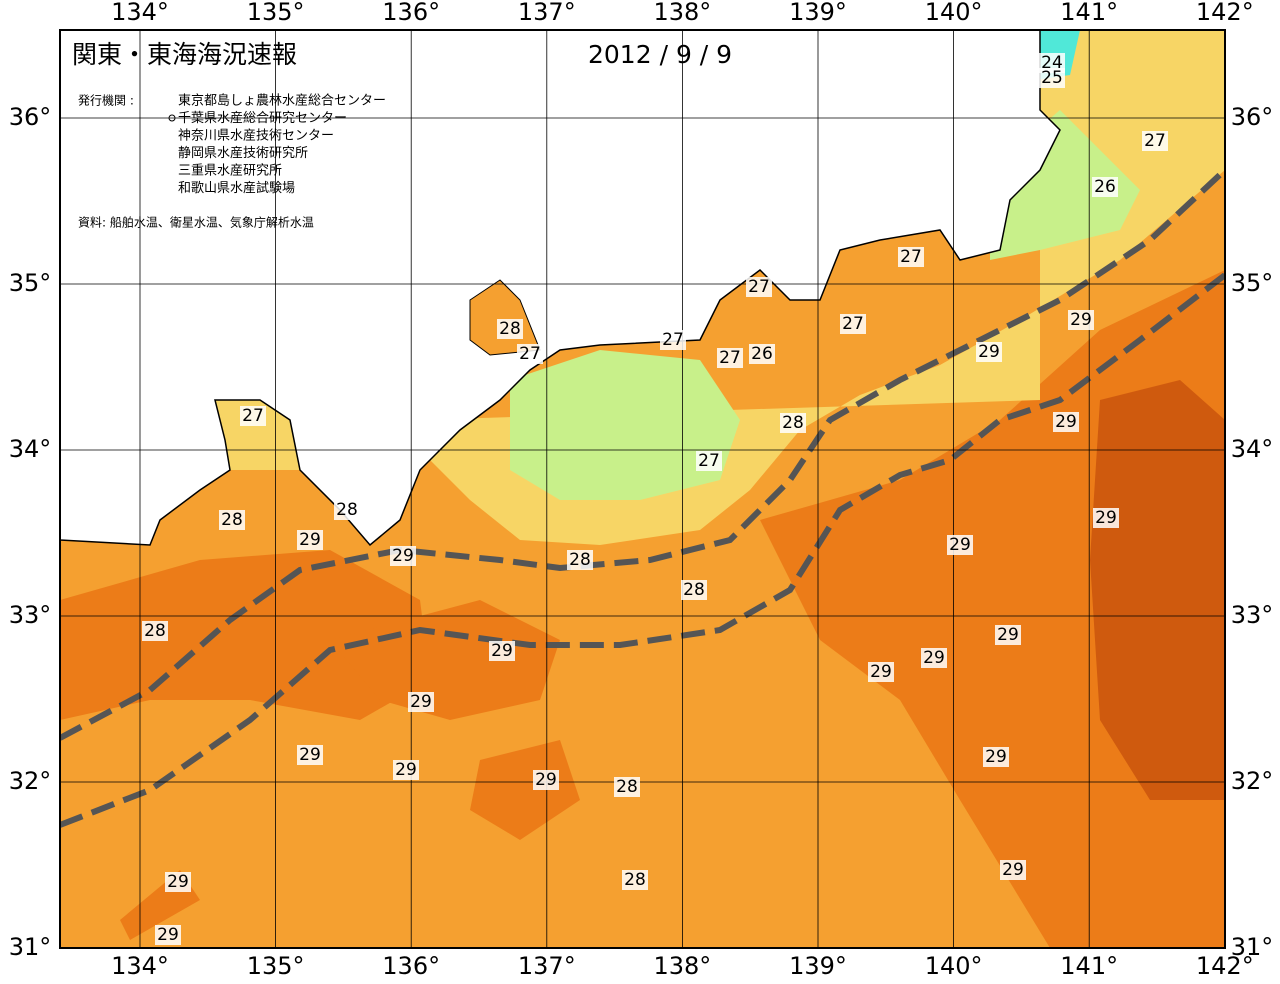  I want to click on issuer: 神奈川県水産技術センター, so click(256, 136).